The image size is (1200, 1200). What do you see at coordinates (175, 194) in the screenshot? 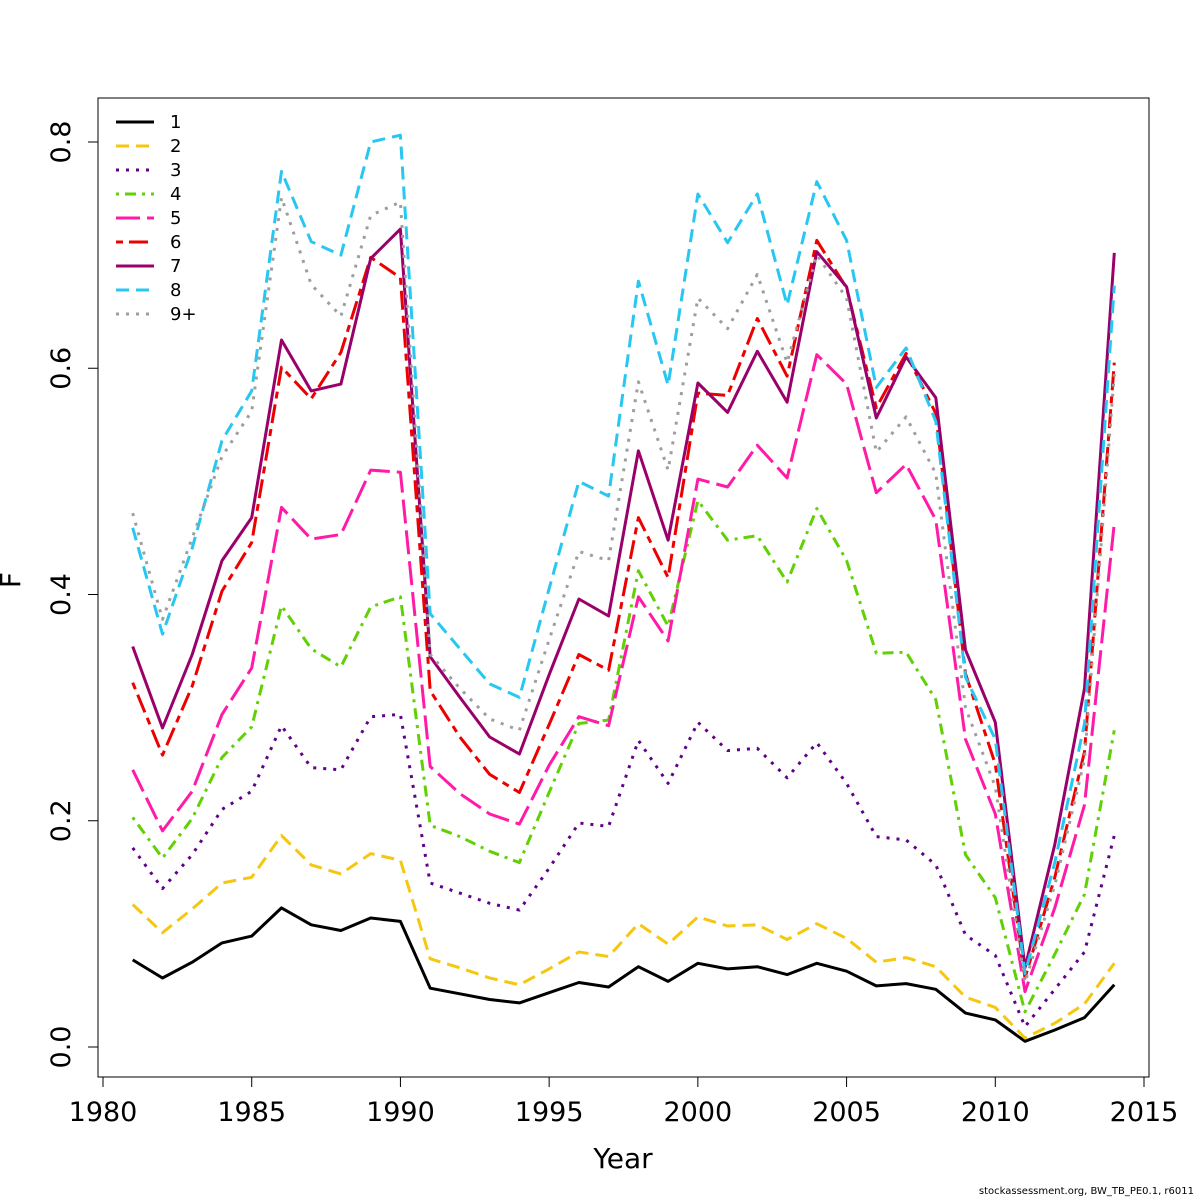
I see `legend-label: 4` at bounding box center [175, 194].